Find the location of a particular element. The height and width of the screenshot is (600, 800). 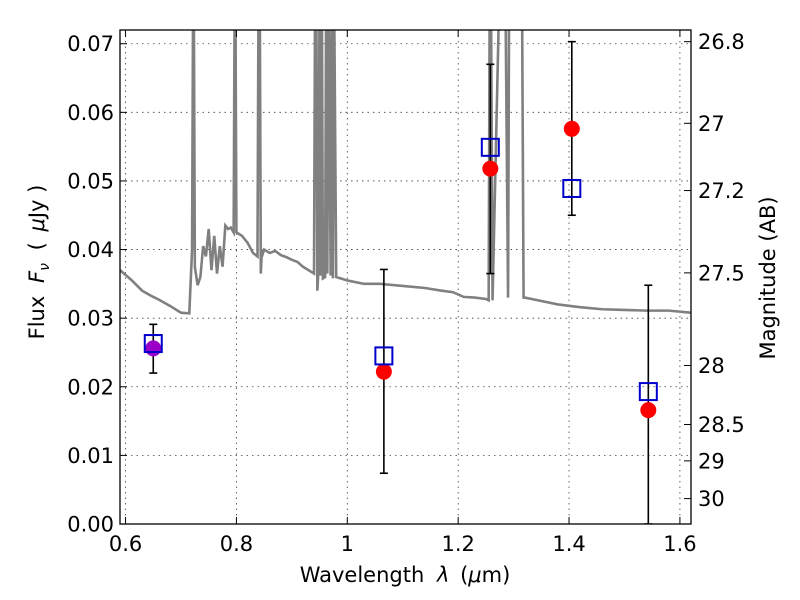

x-axis-unit-mu: μ is located at coordinates (474, 575).